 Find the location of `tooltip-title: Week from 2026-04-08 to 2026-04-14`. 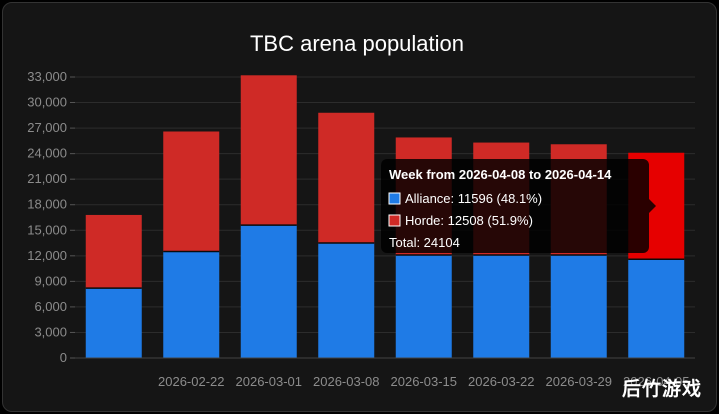

tooltip-title: Week from 2026-04-08 to 2026-04-14 is located at coordinates (500, 174).